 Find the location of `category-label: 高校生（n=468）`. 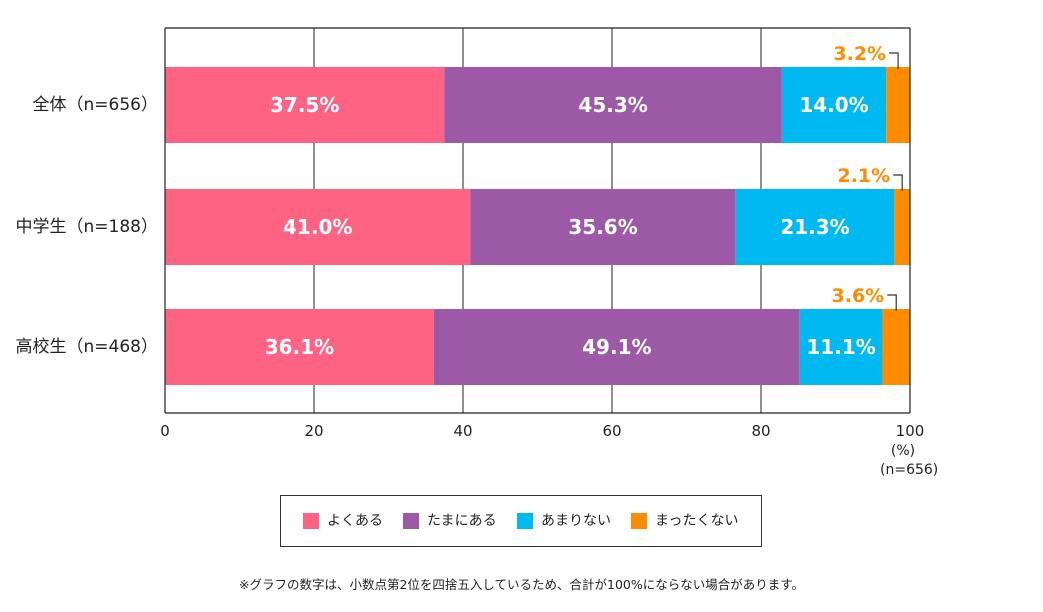

category-label: 高校生（n=468） is located at coordinates (86, 347).